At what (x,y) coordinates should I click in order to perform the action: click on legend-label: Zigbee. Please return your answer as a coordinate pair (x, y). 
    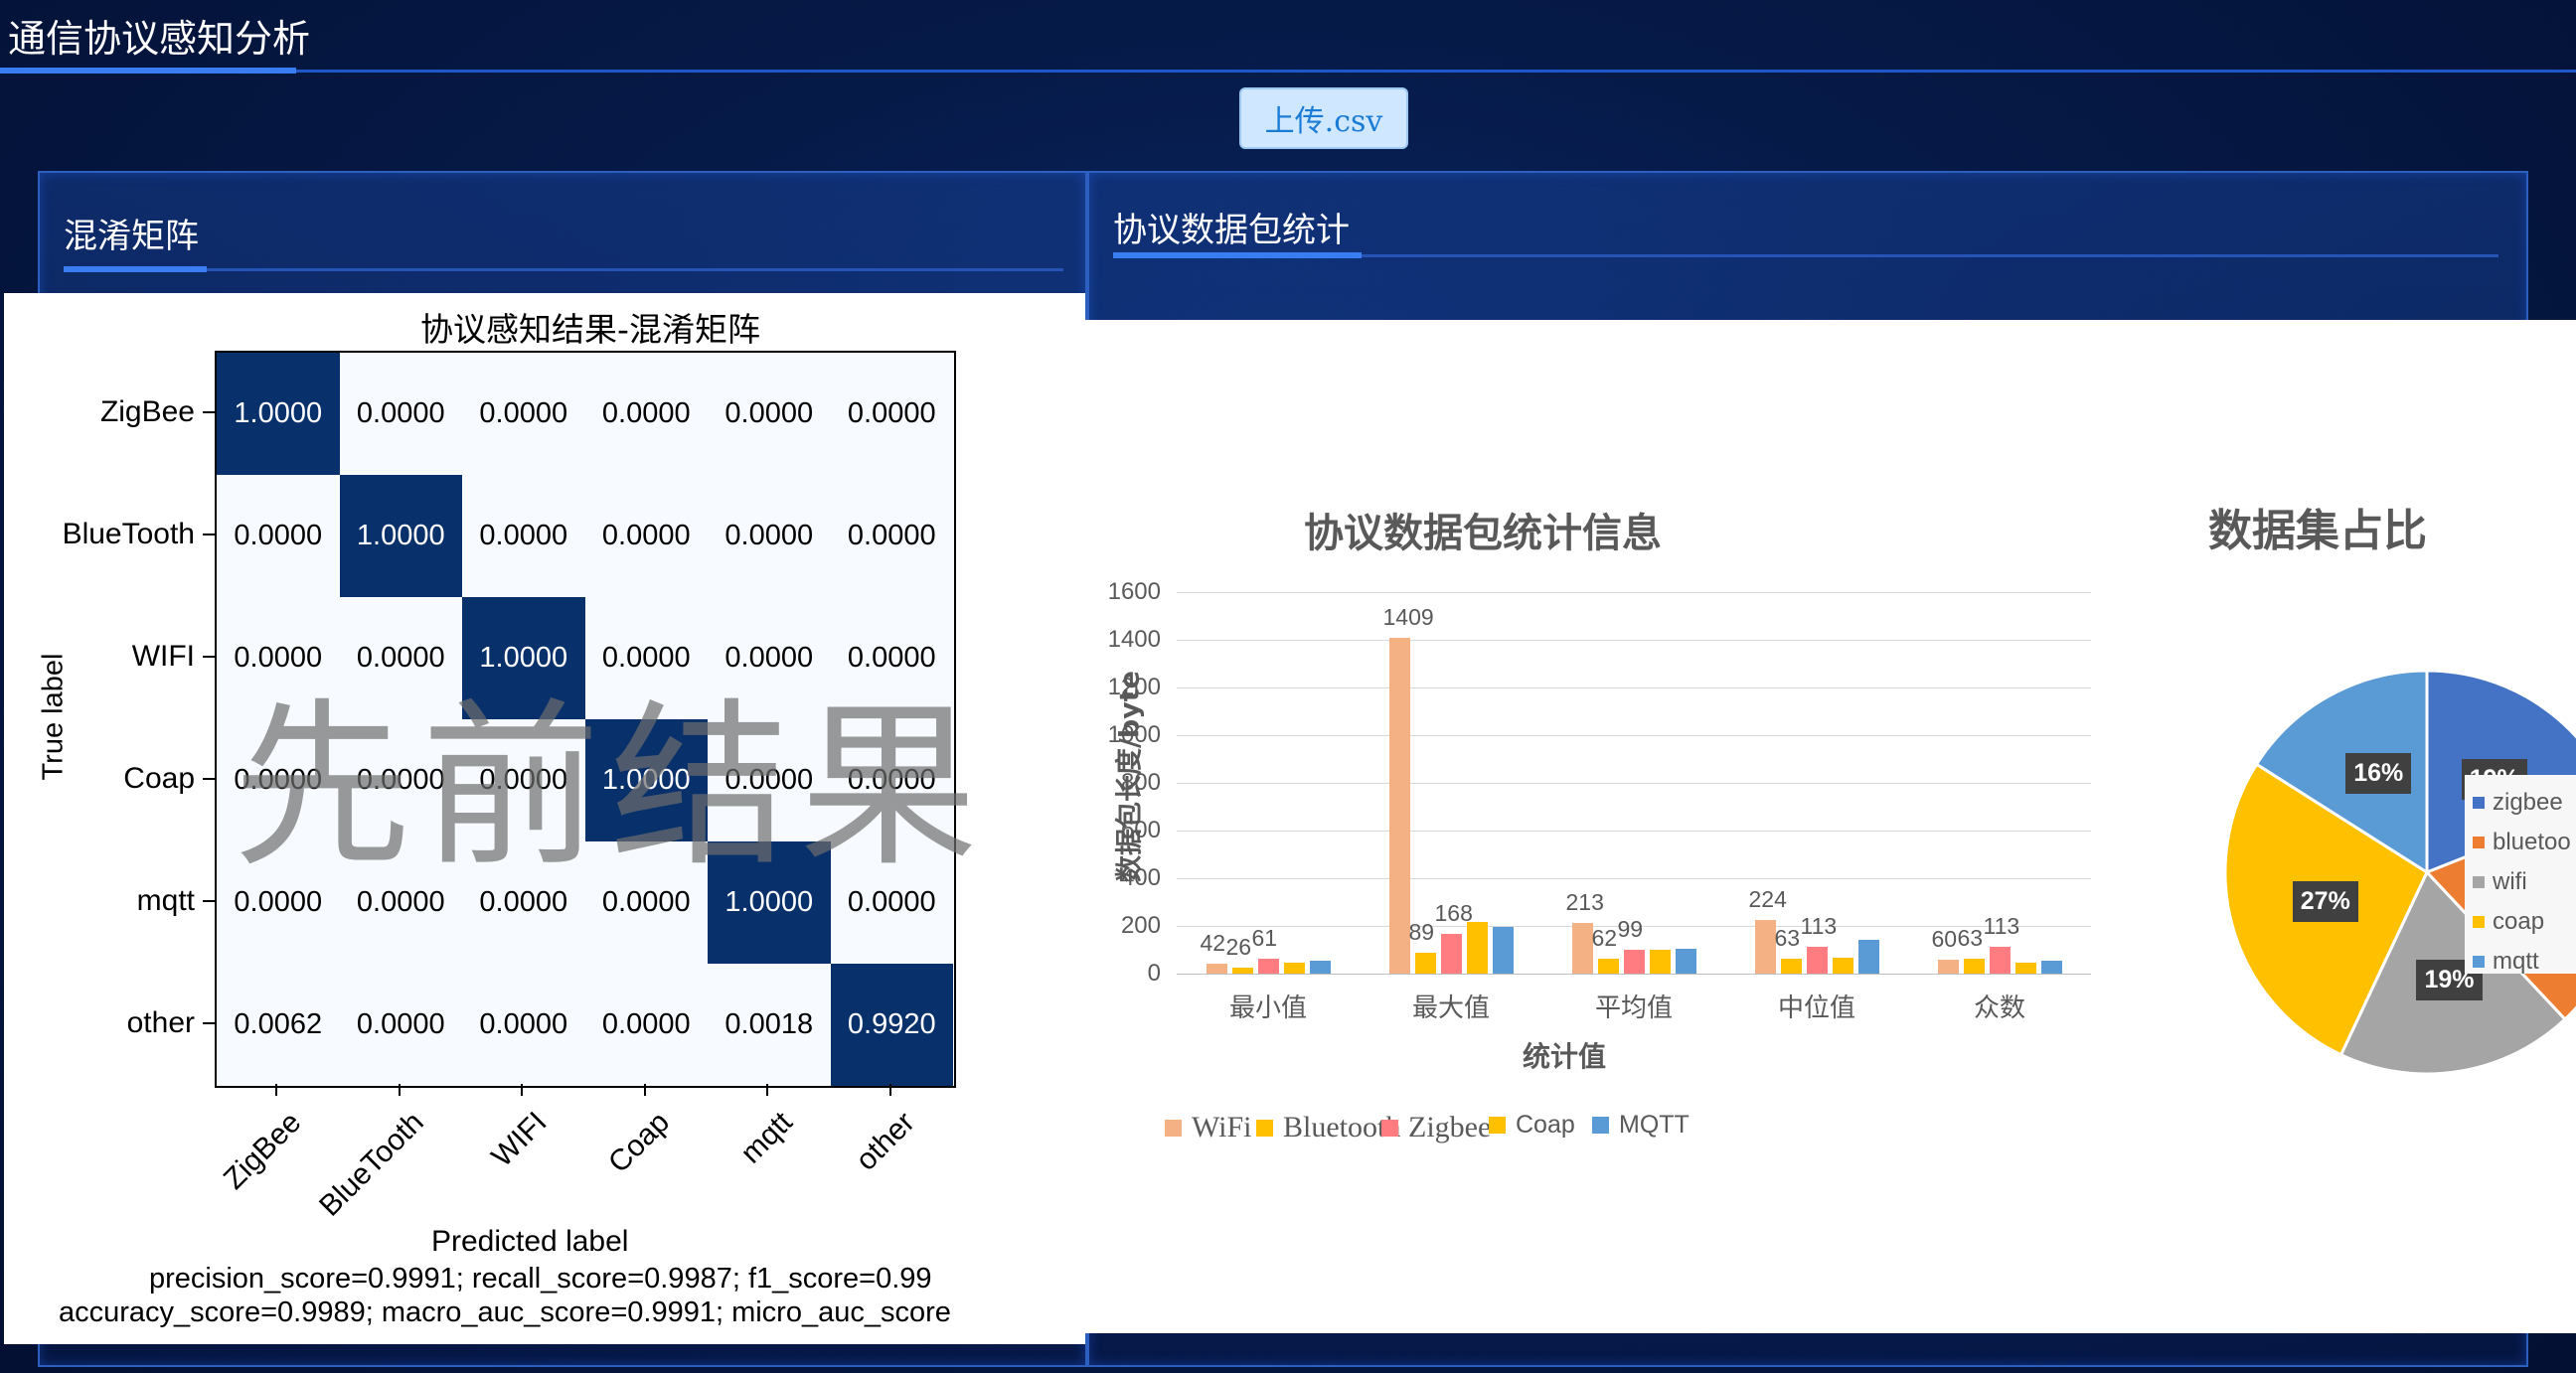
    Looking at the image, I should click on (1450, 1128).